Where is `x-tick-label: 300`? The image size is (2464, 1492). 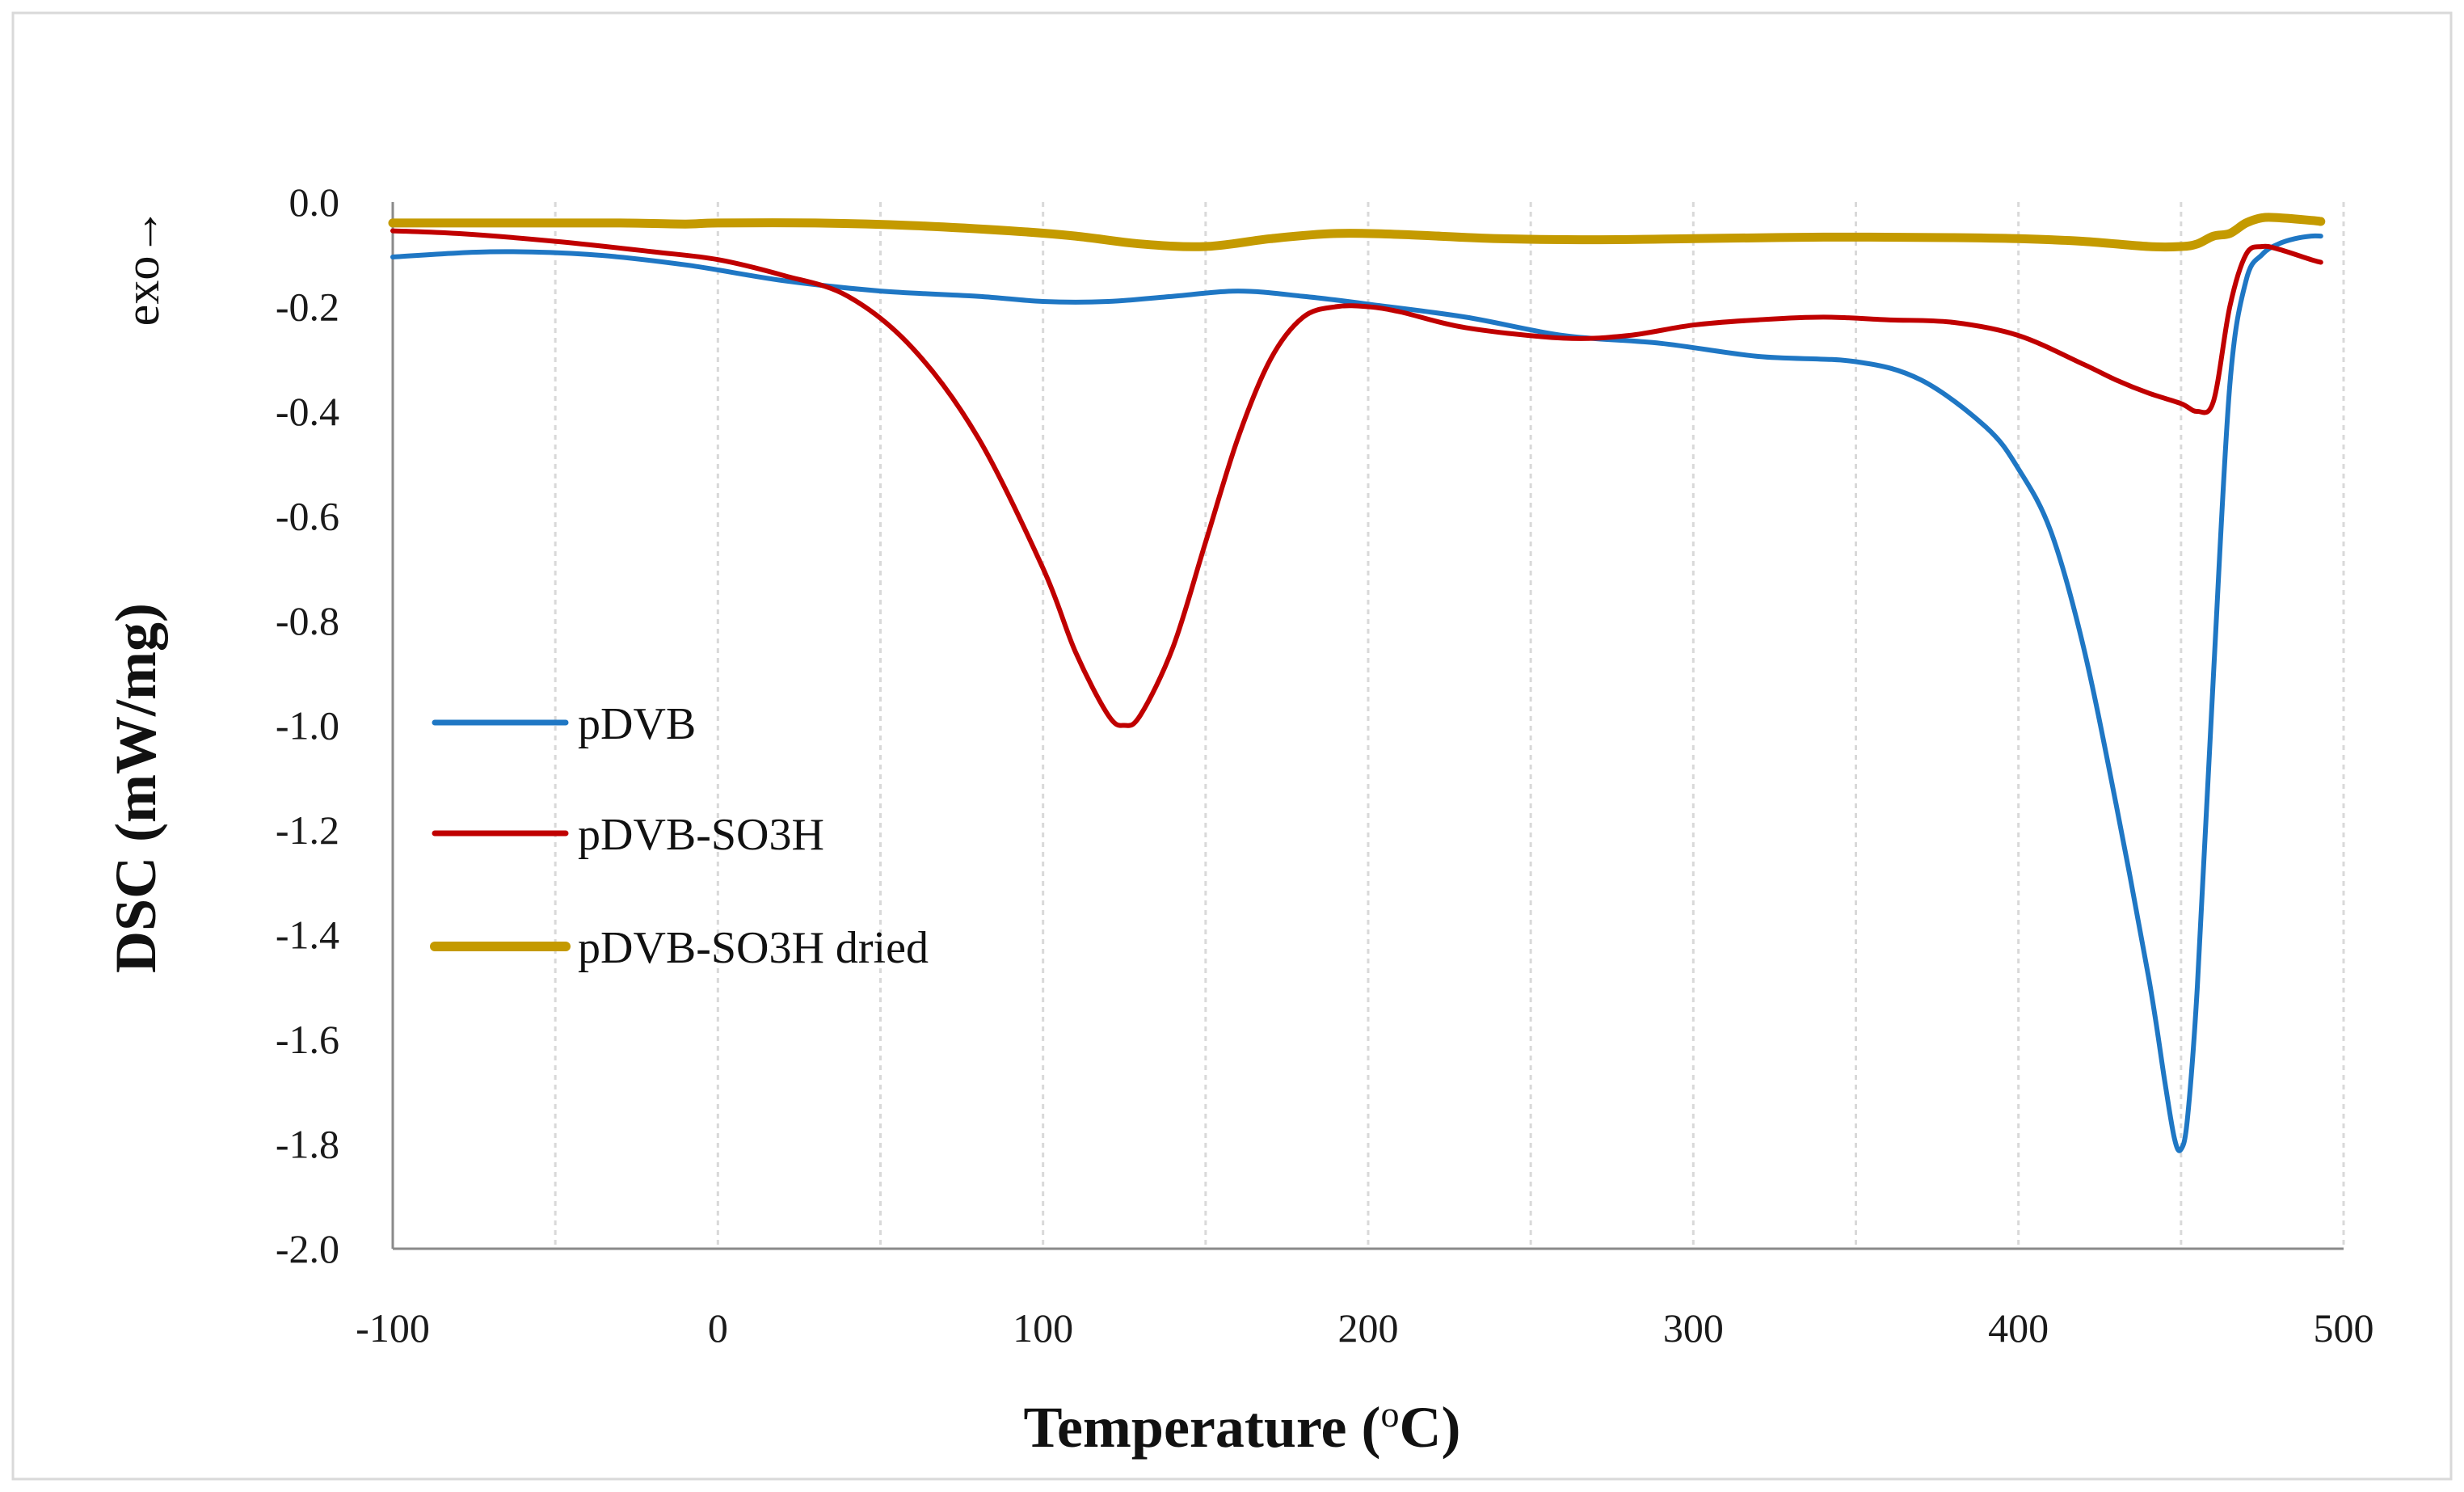
x-tick-label: 300 is located at coordinates (1693, 1328).